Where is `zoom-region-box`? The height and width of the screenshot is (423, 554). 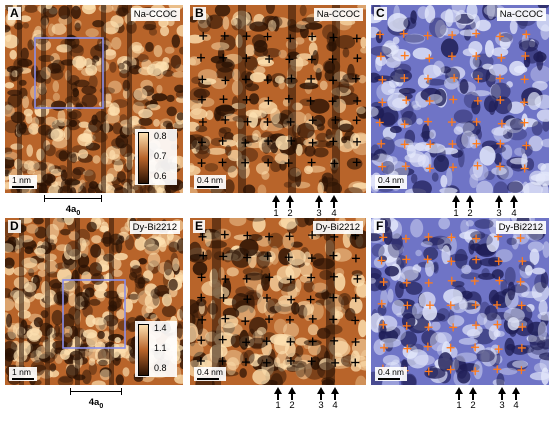 zoom-region-box is located at coordinates (94, 314).